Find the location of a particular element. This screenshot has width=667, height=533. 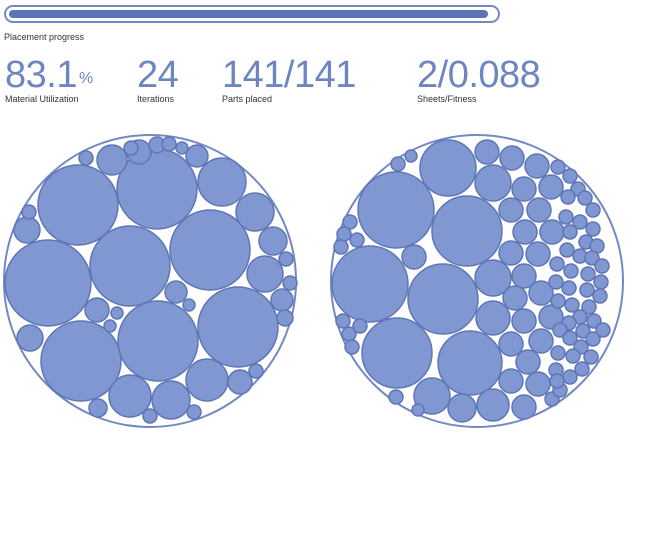

placement-progress-bar is located at coordinates (252, 14).